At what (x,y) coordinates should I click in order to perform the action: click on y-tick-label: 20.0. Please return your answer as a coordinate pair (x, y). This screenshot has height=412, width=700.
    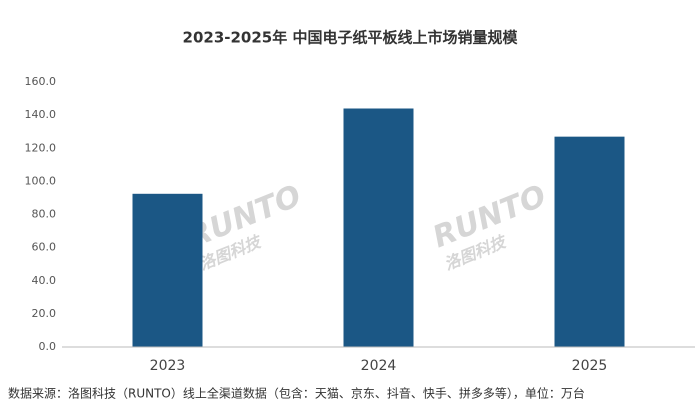
    Looking at the image, I should click on (44, 313).